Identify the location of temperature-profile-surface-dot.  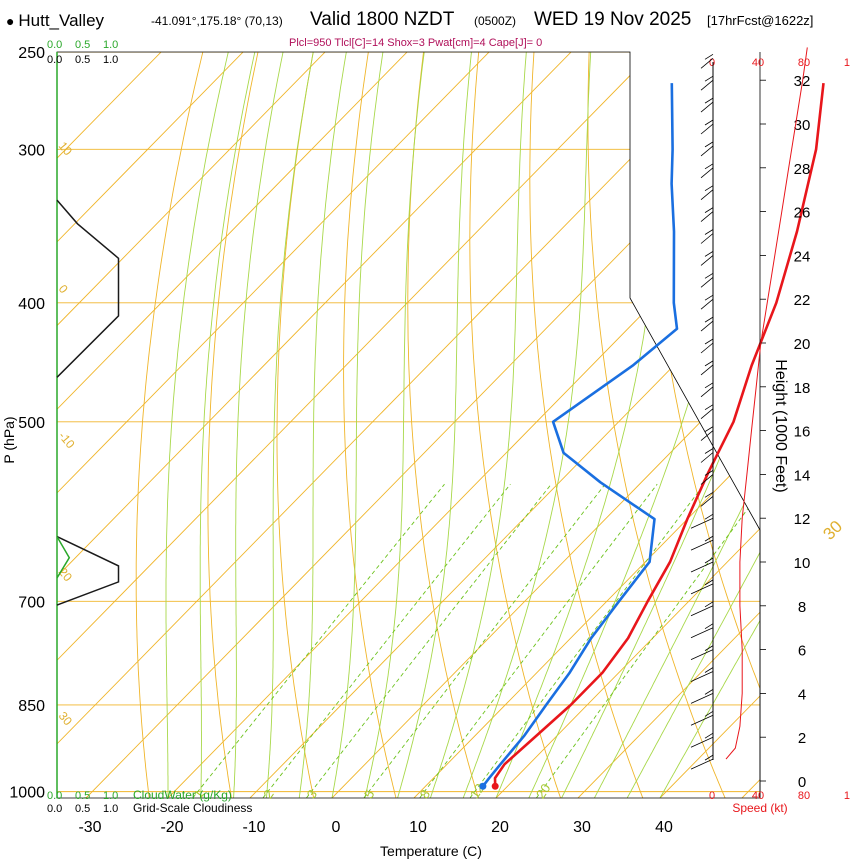
(495, 786).